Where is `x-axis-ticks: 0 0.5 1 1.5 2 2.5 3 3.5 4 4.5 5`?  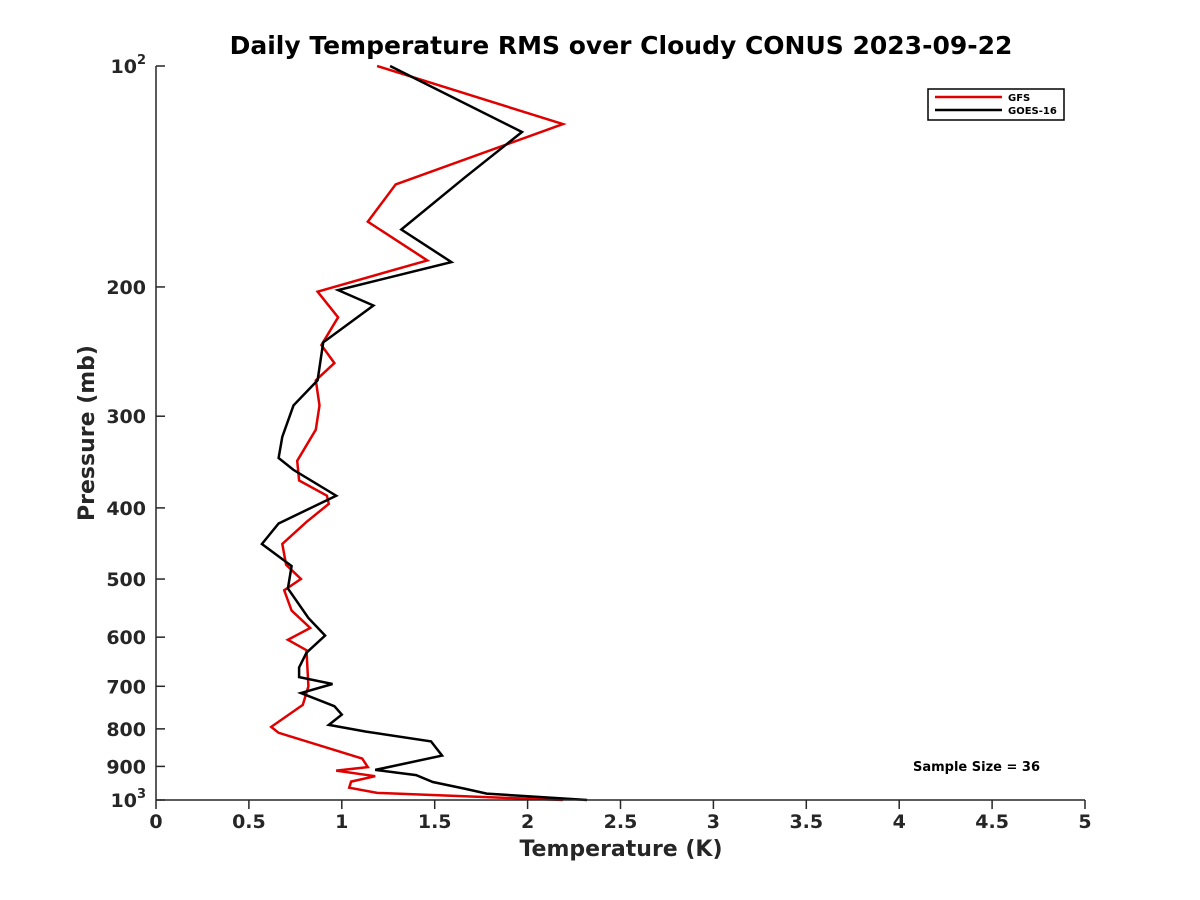 x-axis-ticks: 0 0.5 1 1.5 2 2.5 3 3.5 4 4.5 5 is located at coordinates (620, 816).